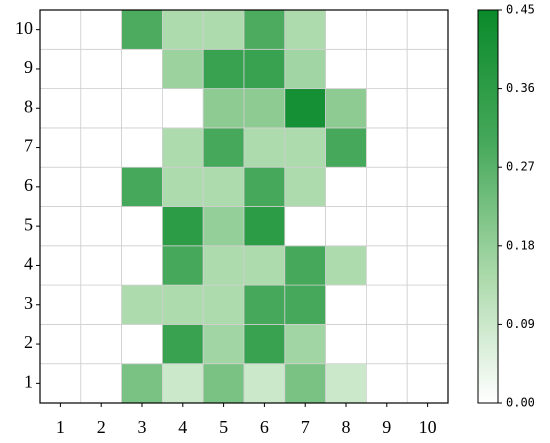  I want to click on colorbar-tick-label: 0.27, so click(520, 167).